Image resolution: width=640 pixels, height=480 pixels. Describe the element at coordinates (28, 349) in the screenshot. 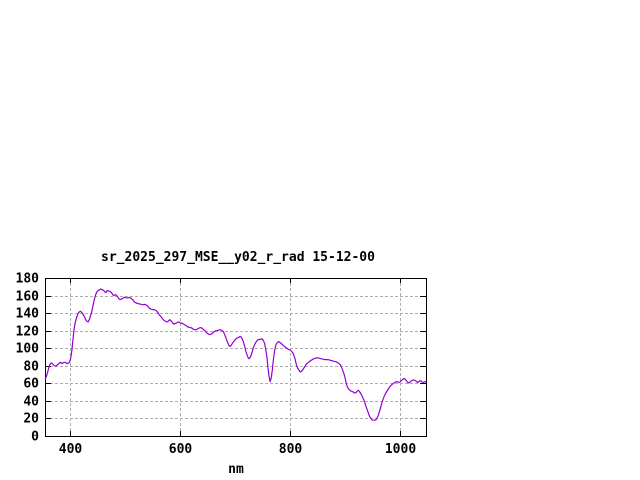

I see `y-tick-label: 100` at that location.